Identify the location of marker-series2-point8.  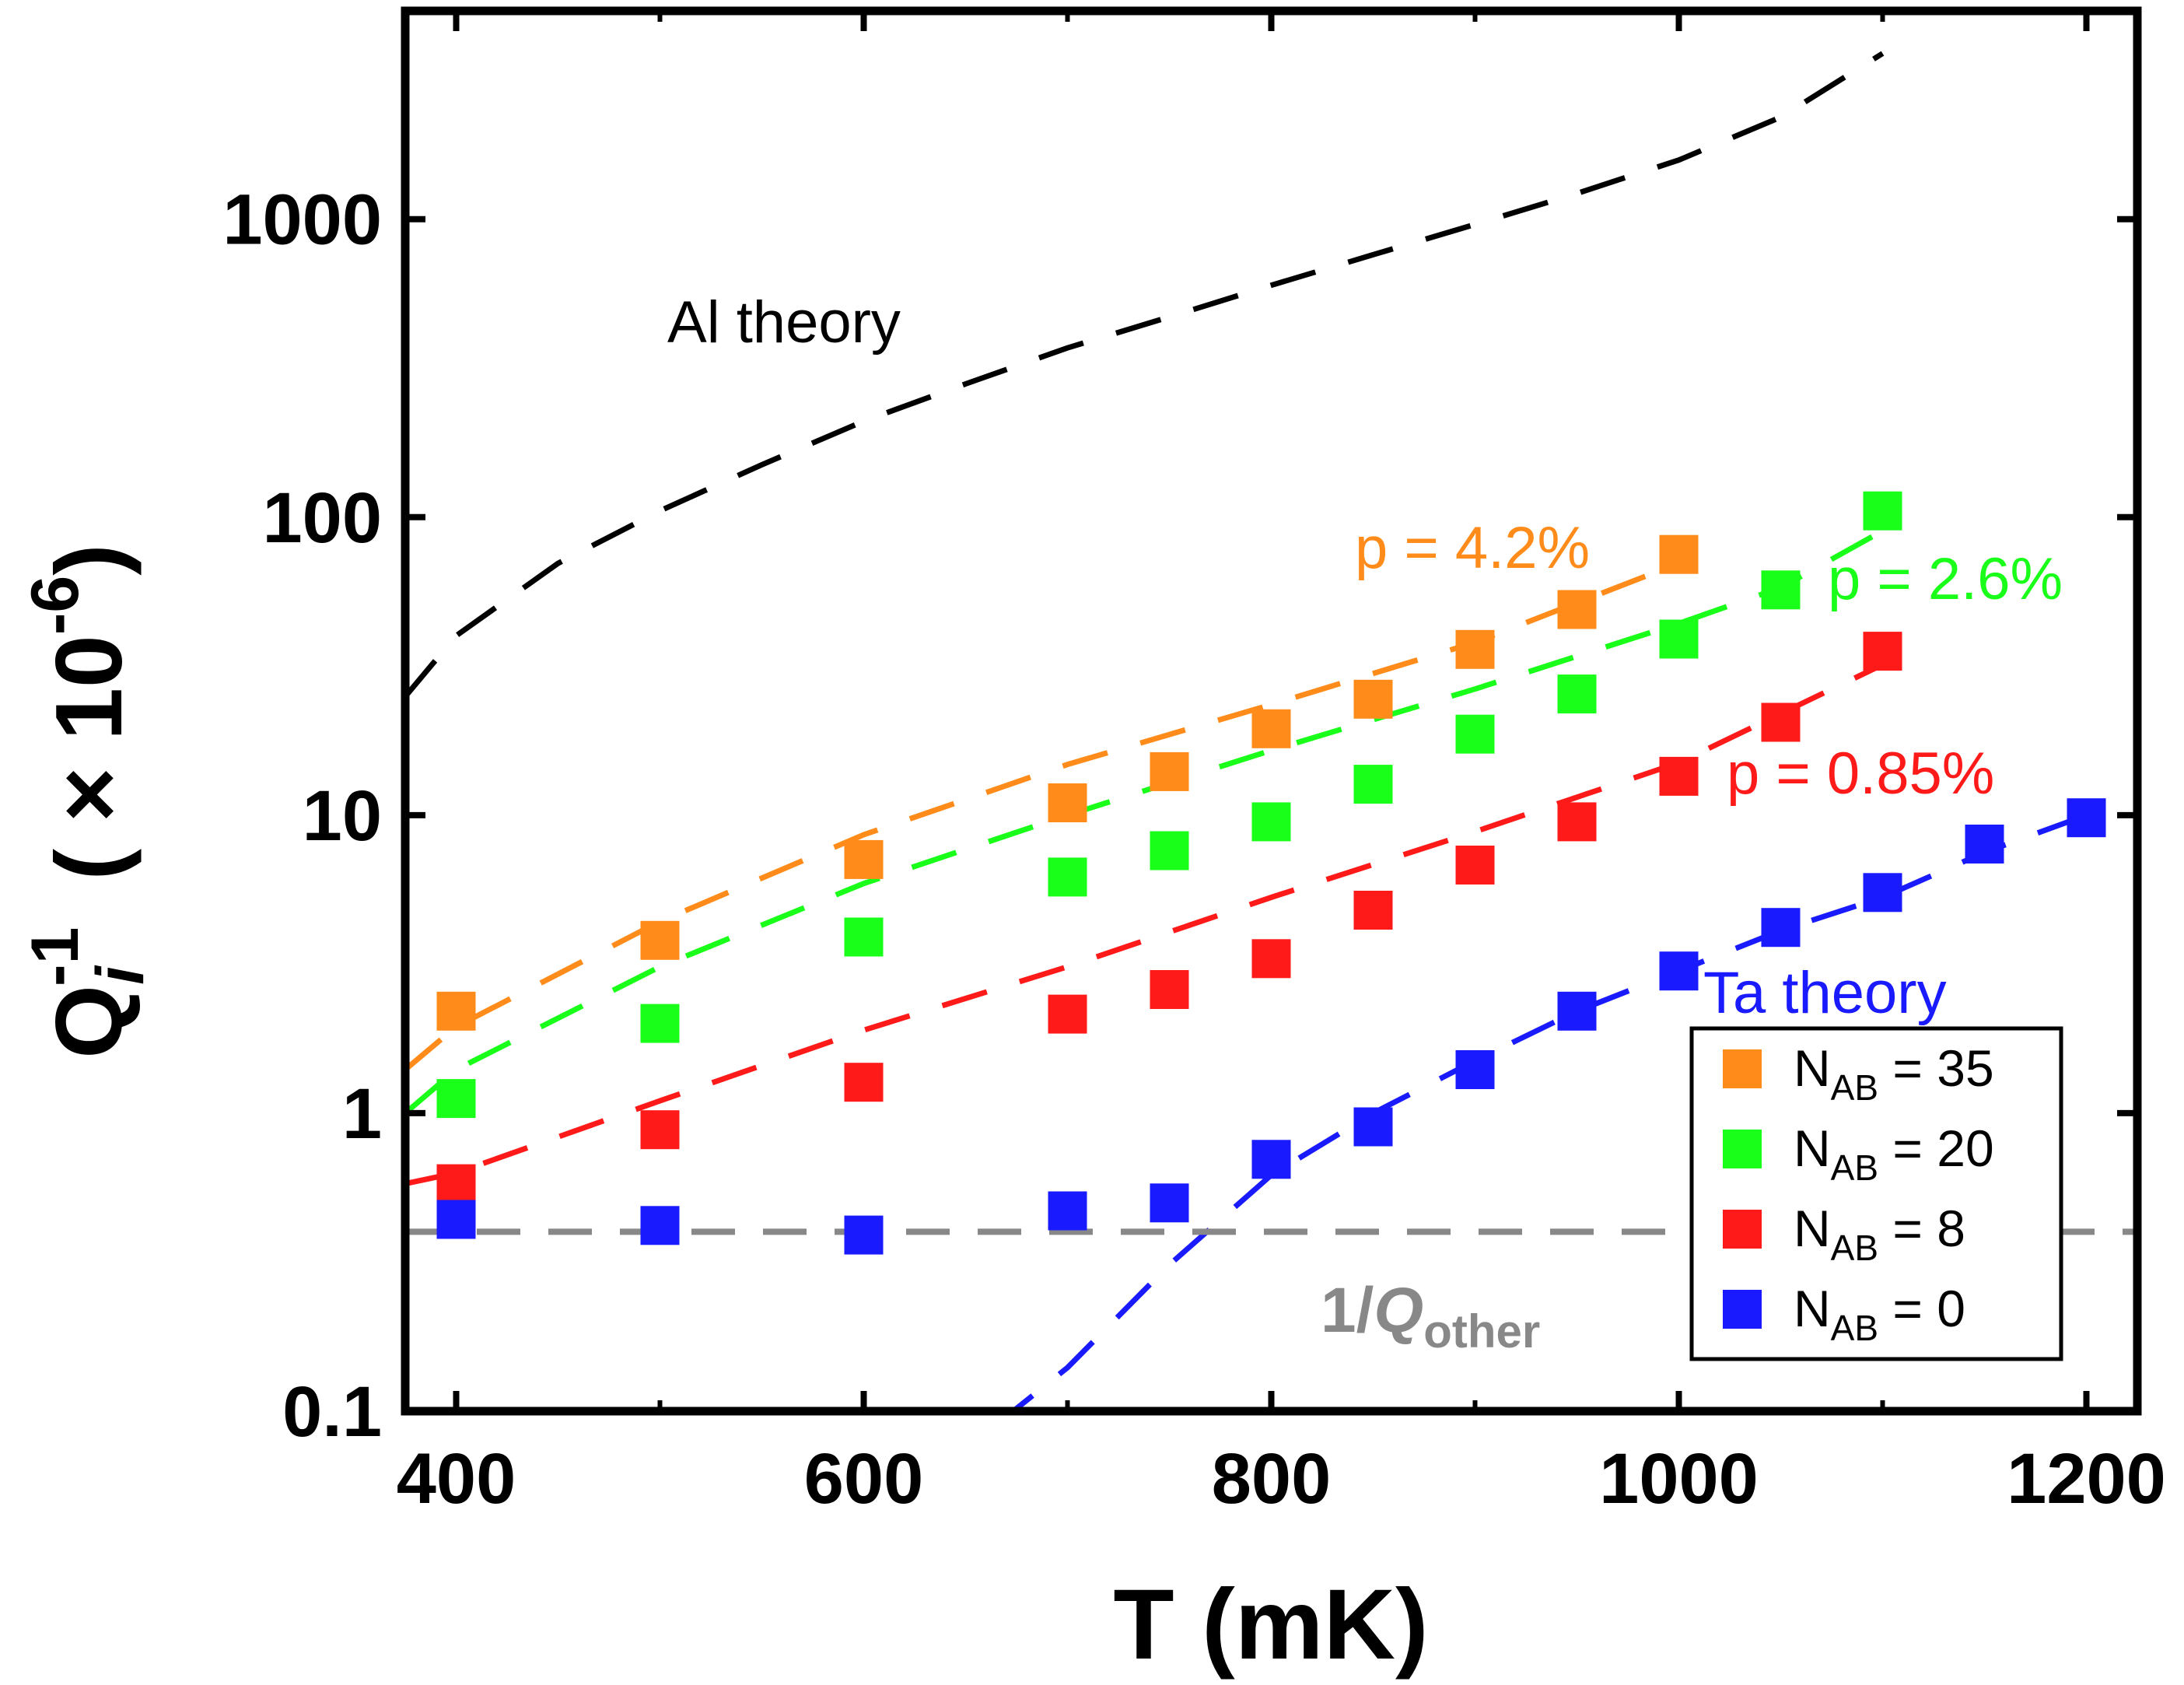
(1577, 822).